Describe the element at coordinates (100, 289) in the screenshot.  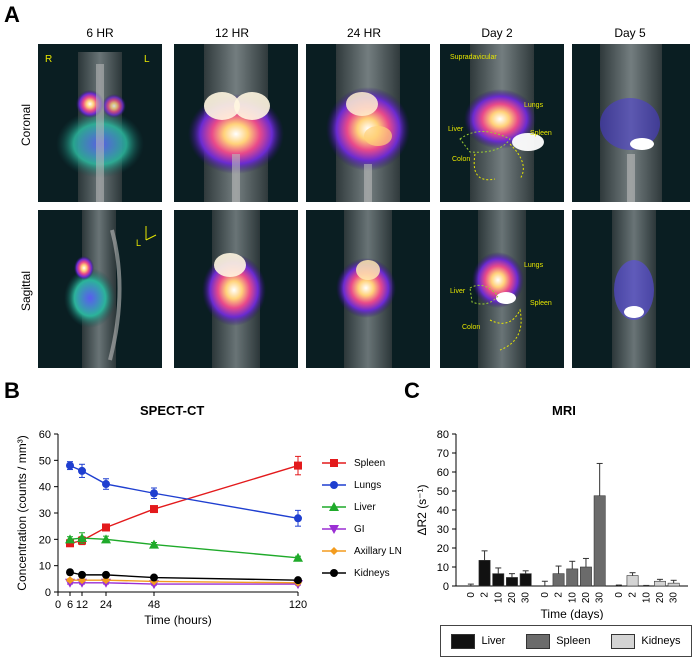
I see `scan-sagittal-6hr: L` at that location.